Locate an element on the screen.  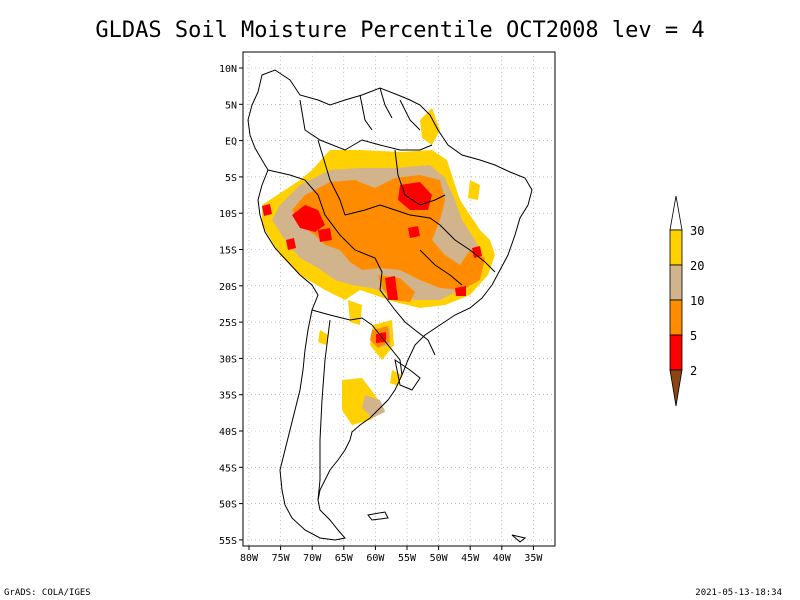
lat-tick-label: 35S is located at coordinates (228, 396).